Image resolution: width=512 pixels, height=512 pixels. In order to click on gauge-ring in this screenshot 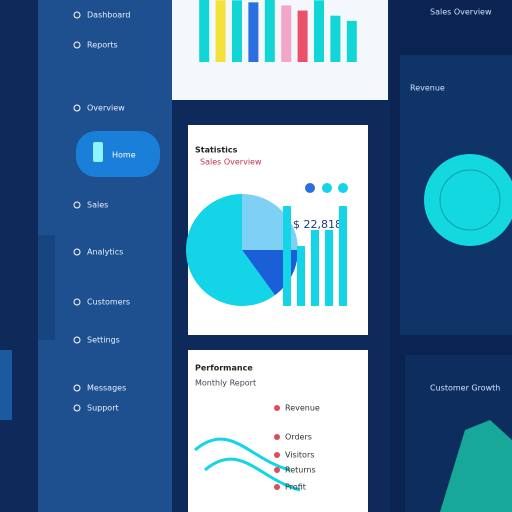, I will do `click(470, 200)`.